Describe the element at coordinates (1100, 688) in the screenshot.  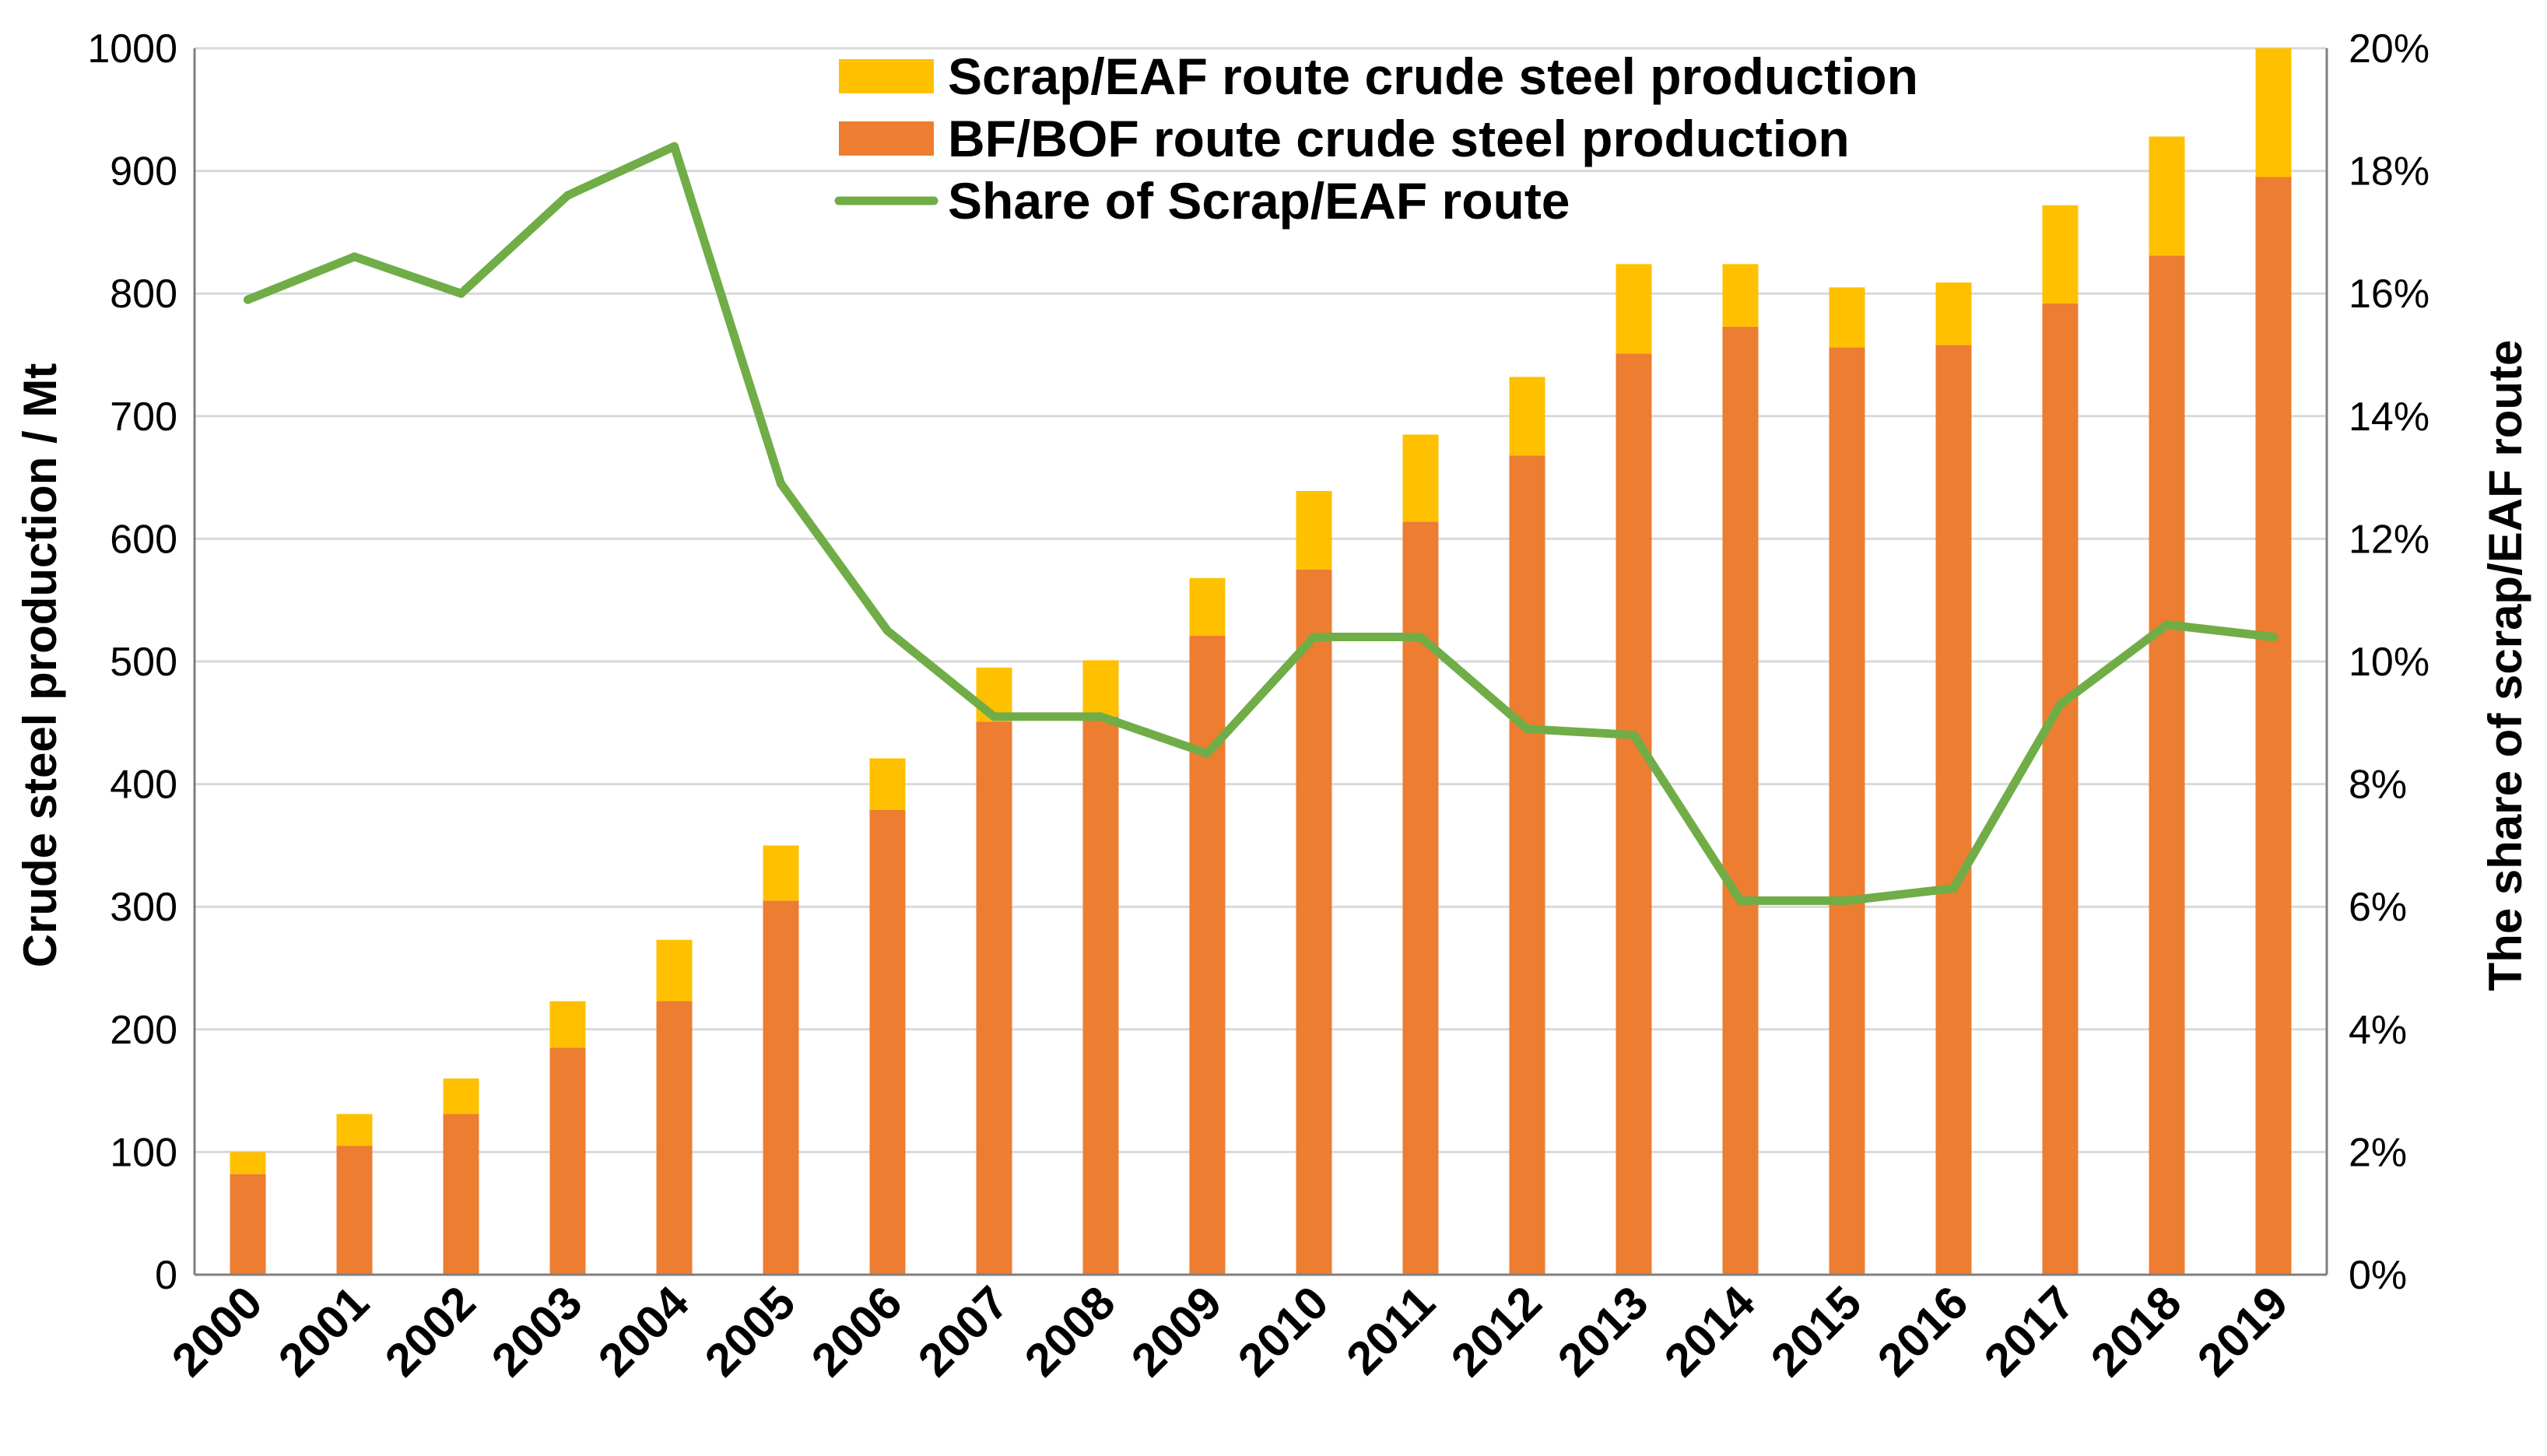
I see `bar-scrap-eaf-2008` at that location.